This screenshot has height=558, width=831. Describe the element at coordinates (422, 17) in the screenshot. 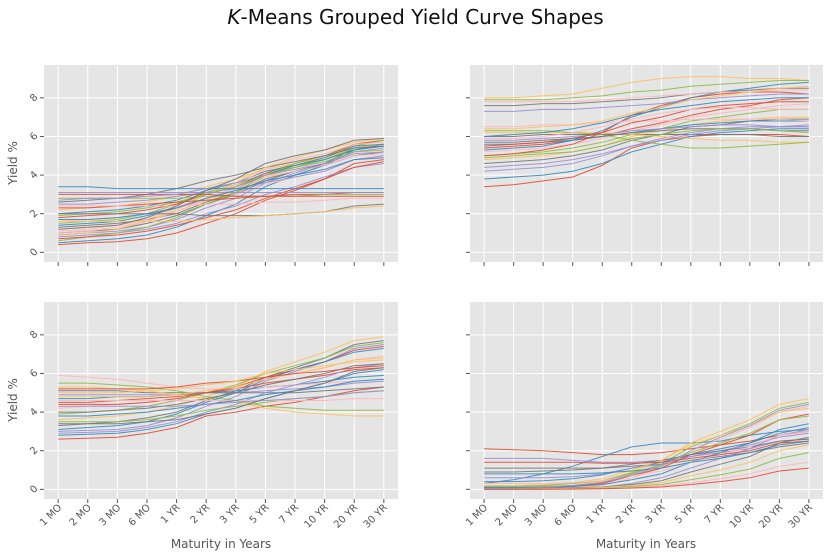

I see `title-rest: -Means Grouped Yield Curve Shapes` at that location.